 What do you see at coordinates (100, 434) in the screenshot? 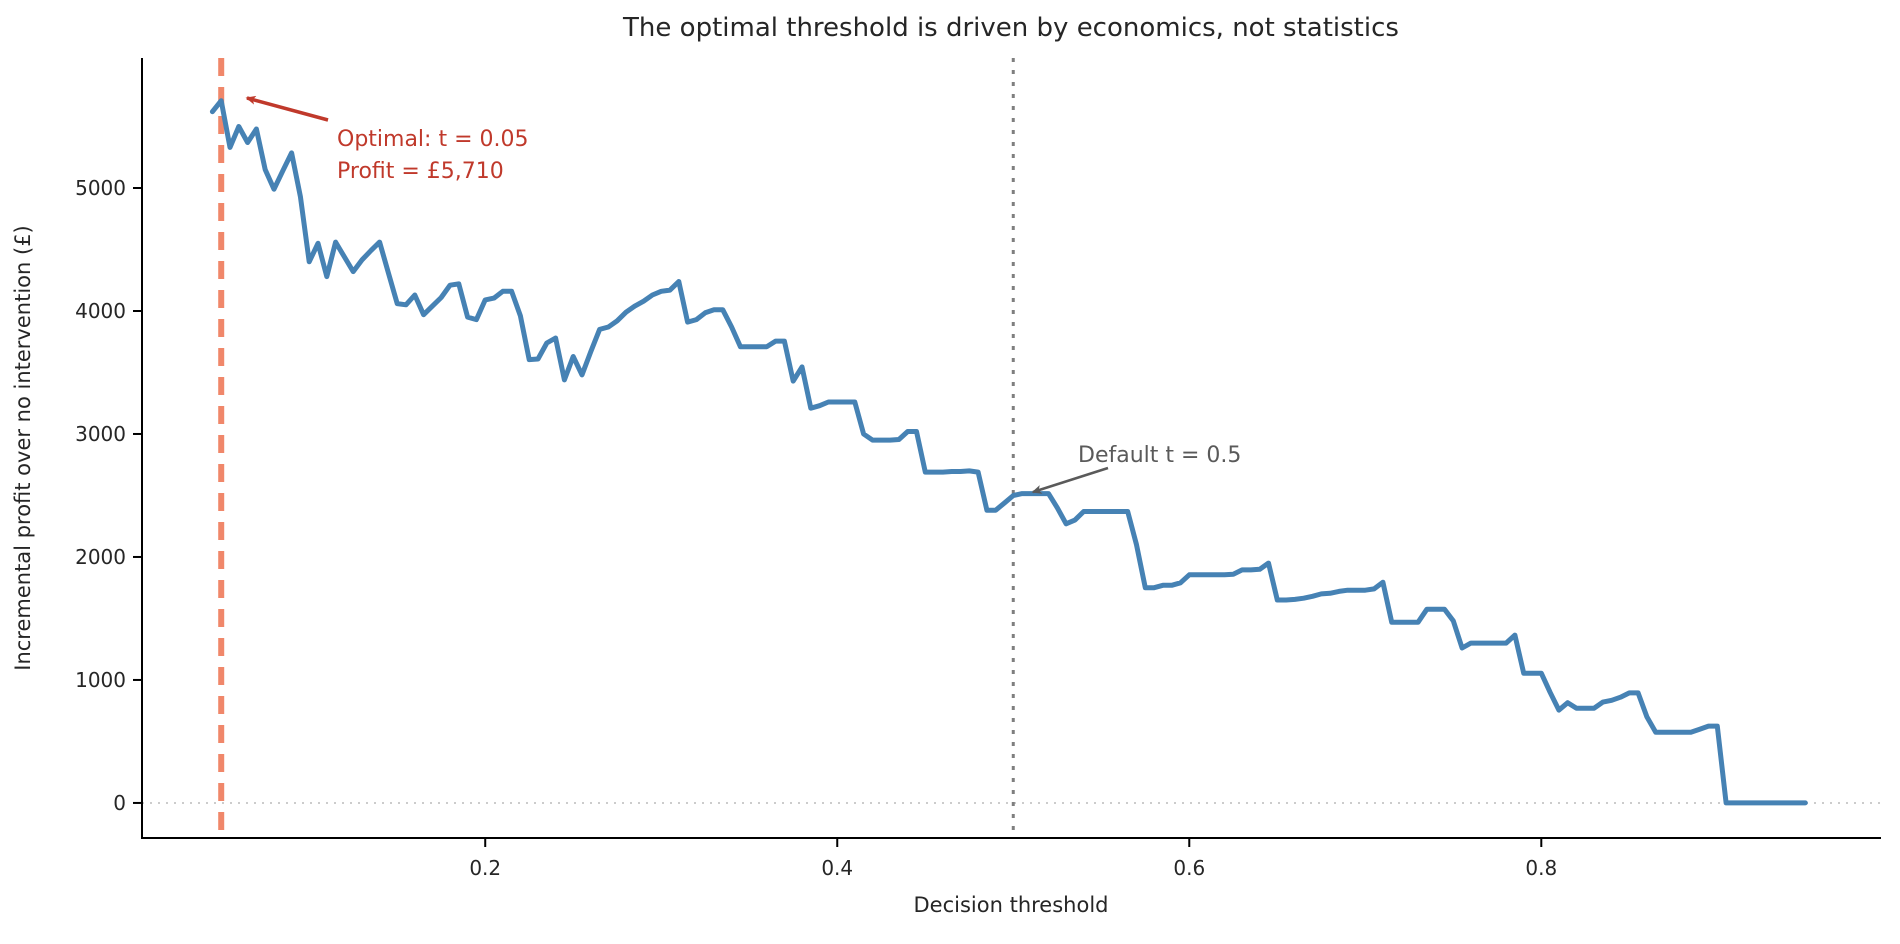
I see `y-tick-label: 3000` at bounding box center [100, 434].